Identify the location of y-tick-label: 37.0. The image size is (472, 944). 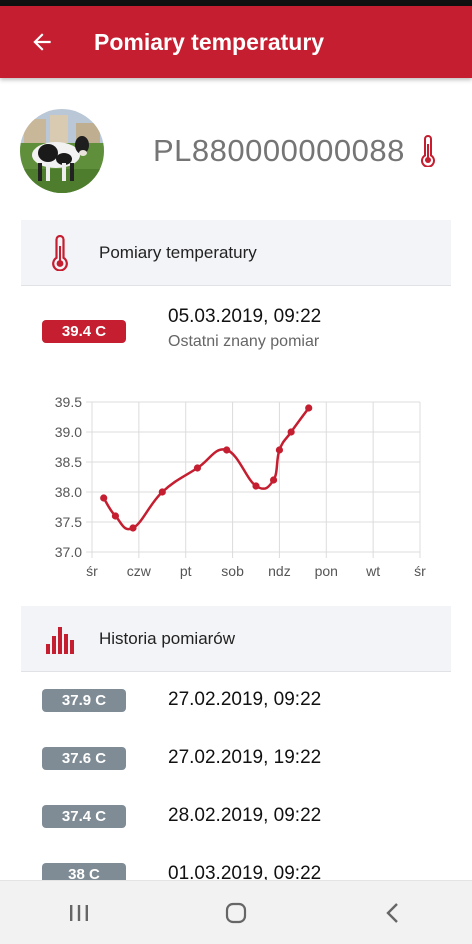
(68, 552).